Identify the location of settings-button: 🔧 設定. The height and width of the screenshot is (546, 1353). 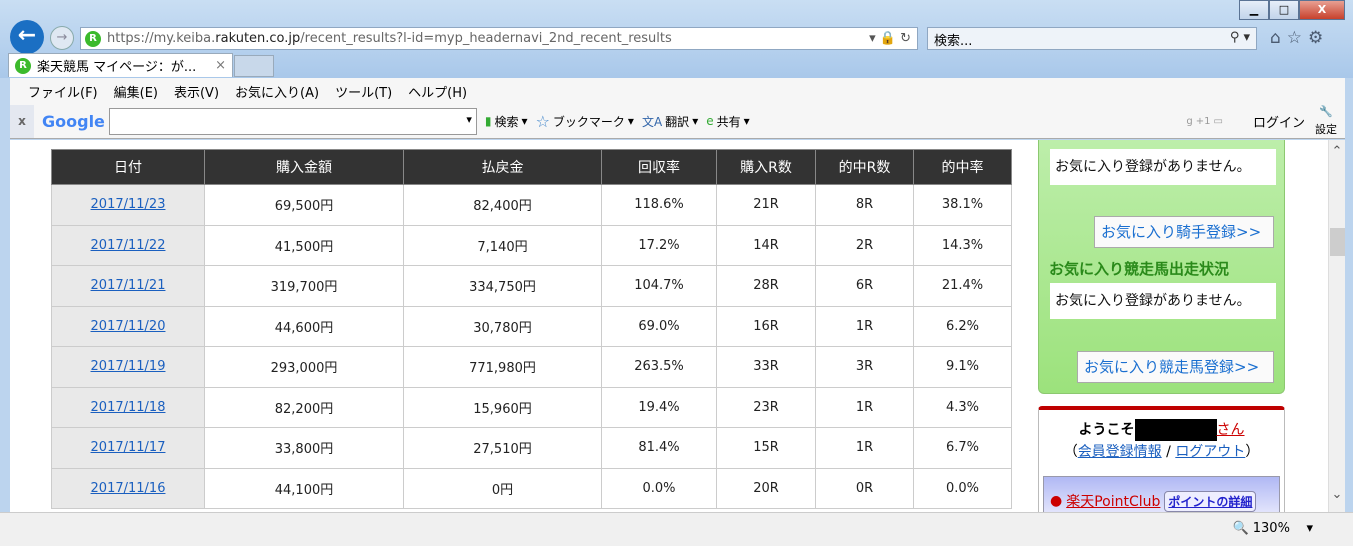
(1326, 121).